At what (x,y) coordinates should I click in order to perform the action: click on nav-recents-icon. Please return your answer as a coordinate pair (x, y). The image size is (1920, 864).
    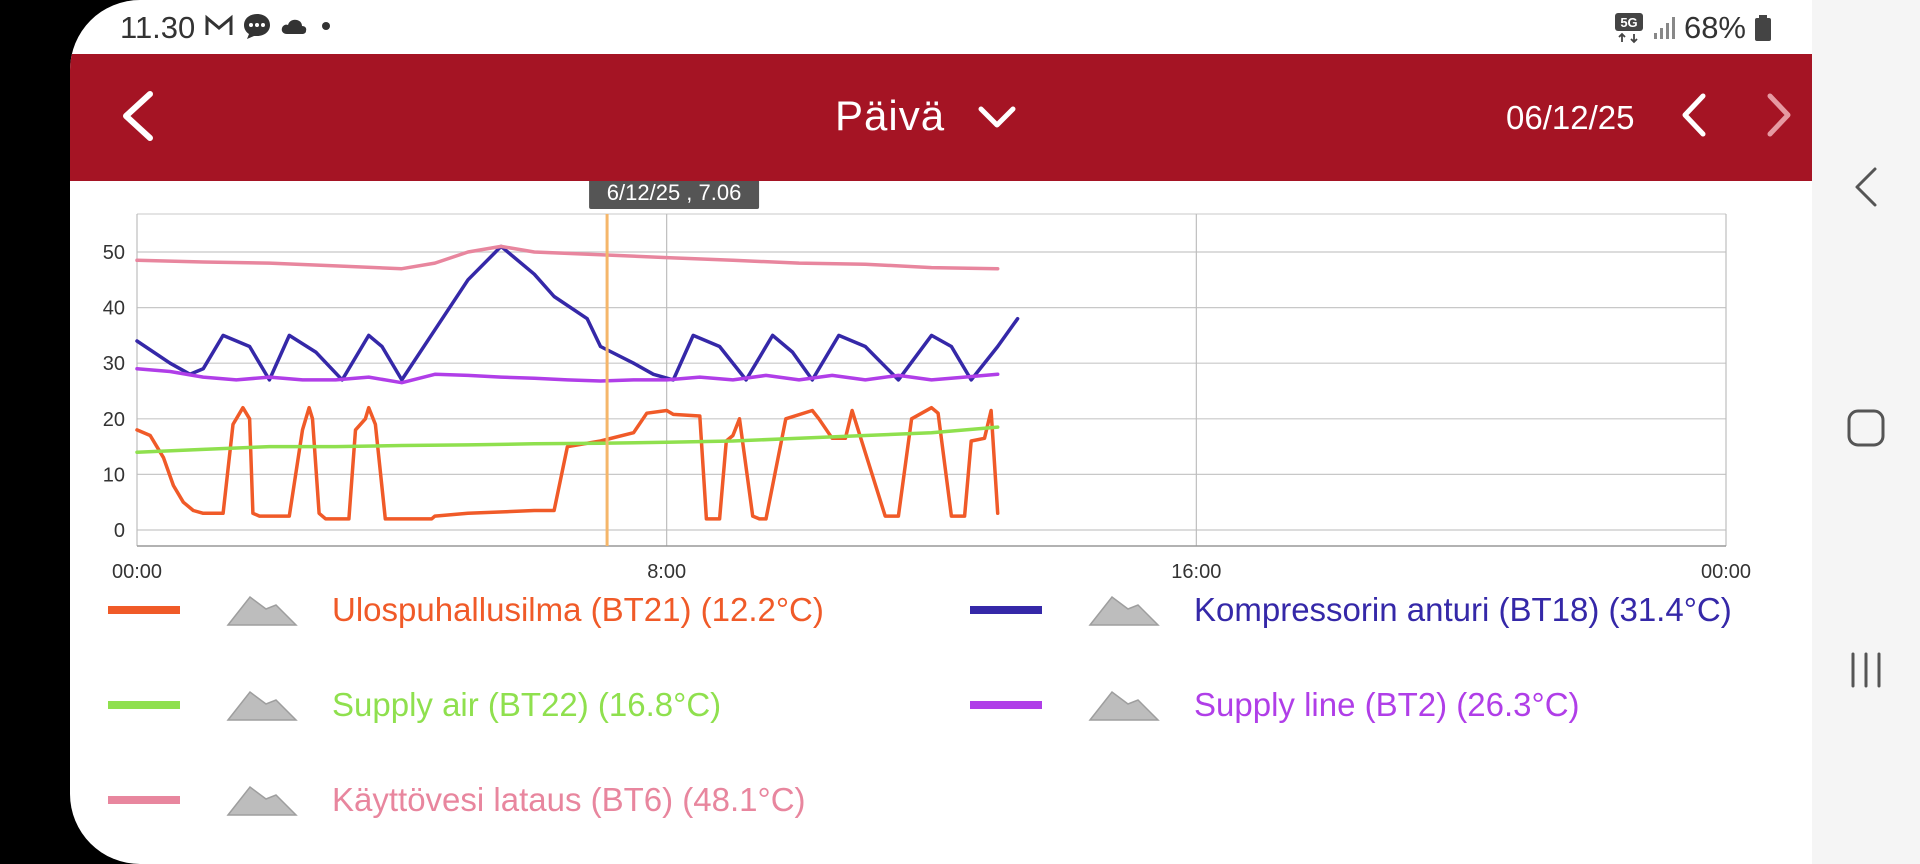
    Looking at the image, I should click on (1866, 670).